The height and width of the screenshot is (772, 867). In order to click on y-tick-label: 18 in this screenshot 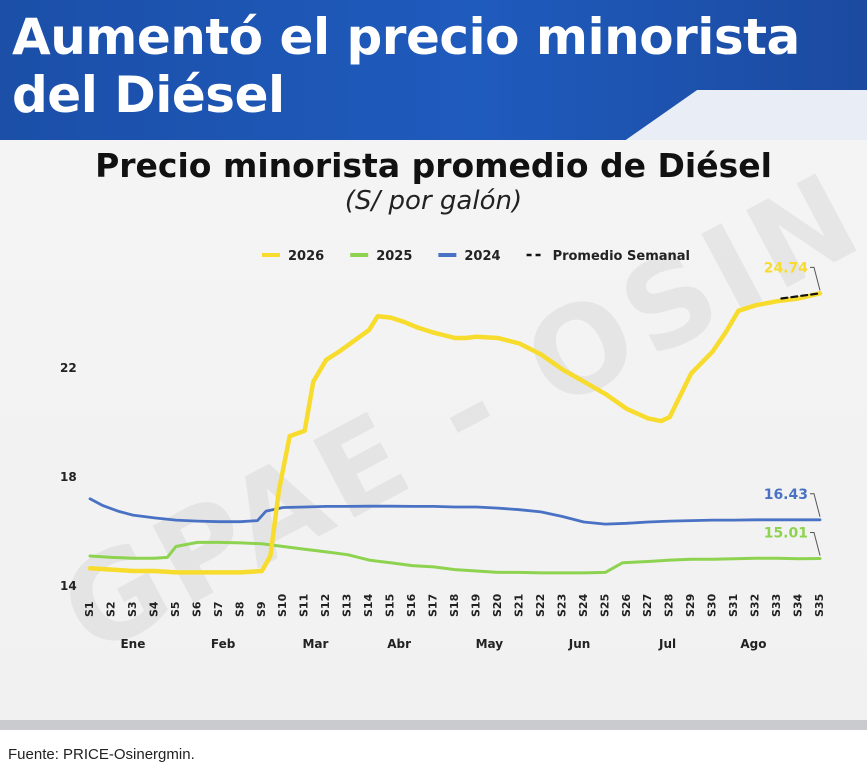, I will do `click(68, 477)`.